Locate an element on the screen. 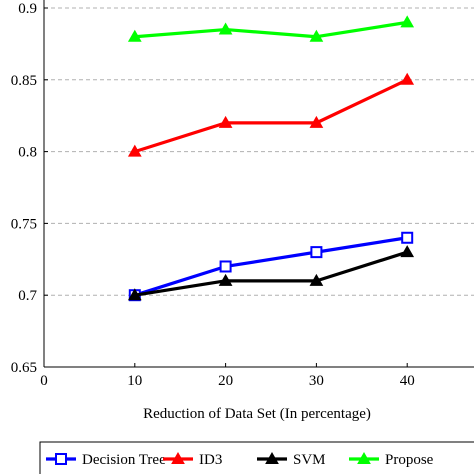 The width and height of the screenshot is (474, 474). legend-label: ID3 is located at coordinates (210, 460).